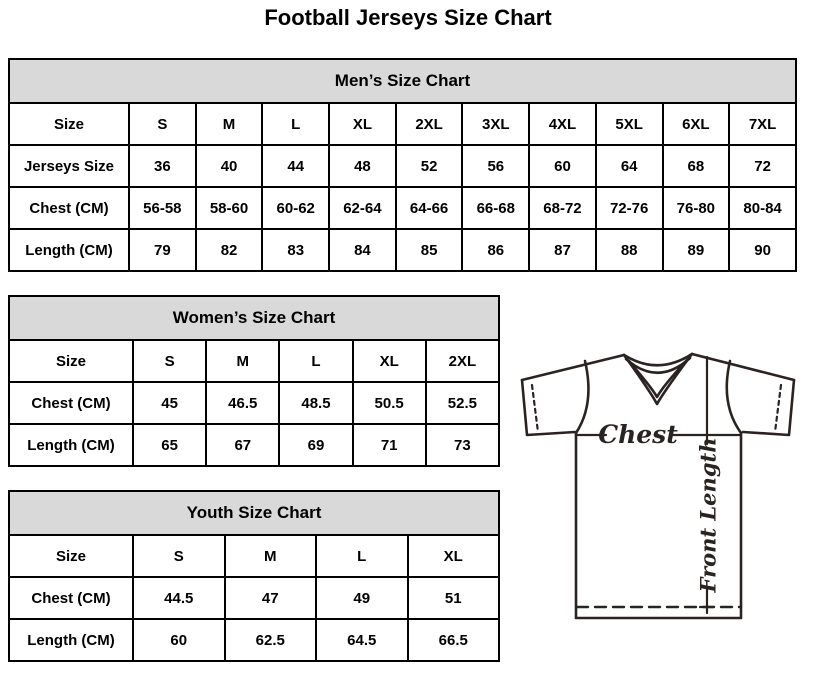 This screenshot has width=816, height=675. Describe the element at coordinates (362, 166) in the screenshot. I see `data-cell: 48` at that location.